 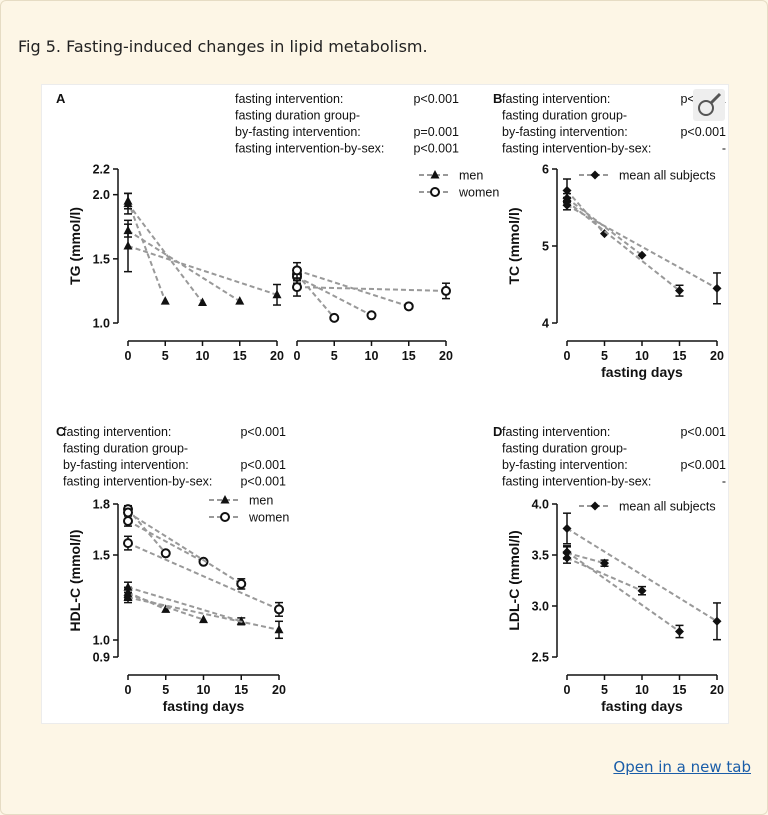 What do you see at coordinates (277, 356) in the screenshot?
I see `x-tick-label-a: 20` at bounding box center [277, 356].